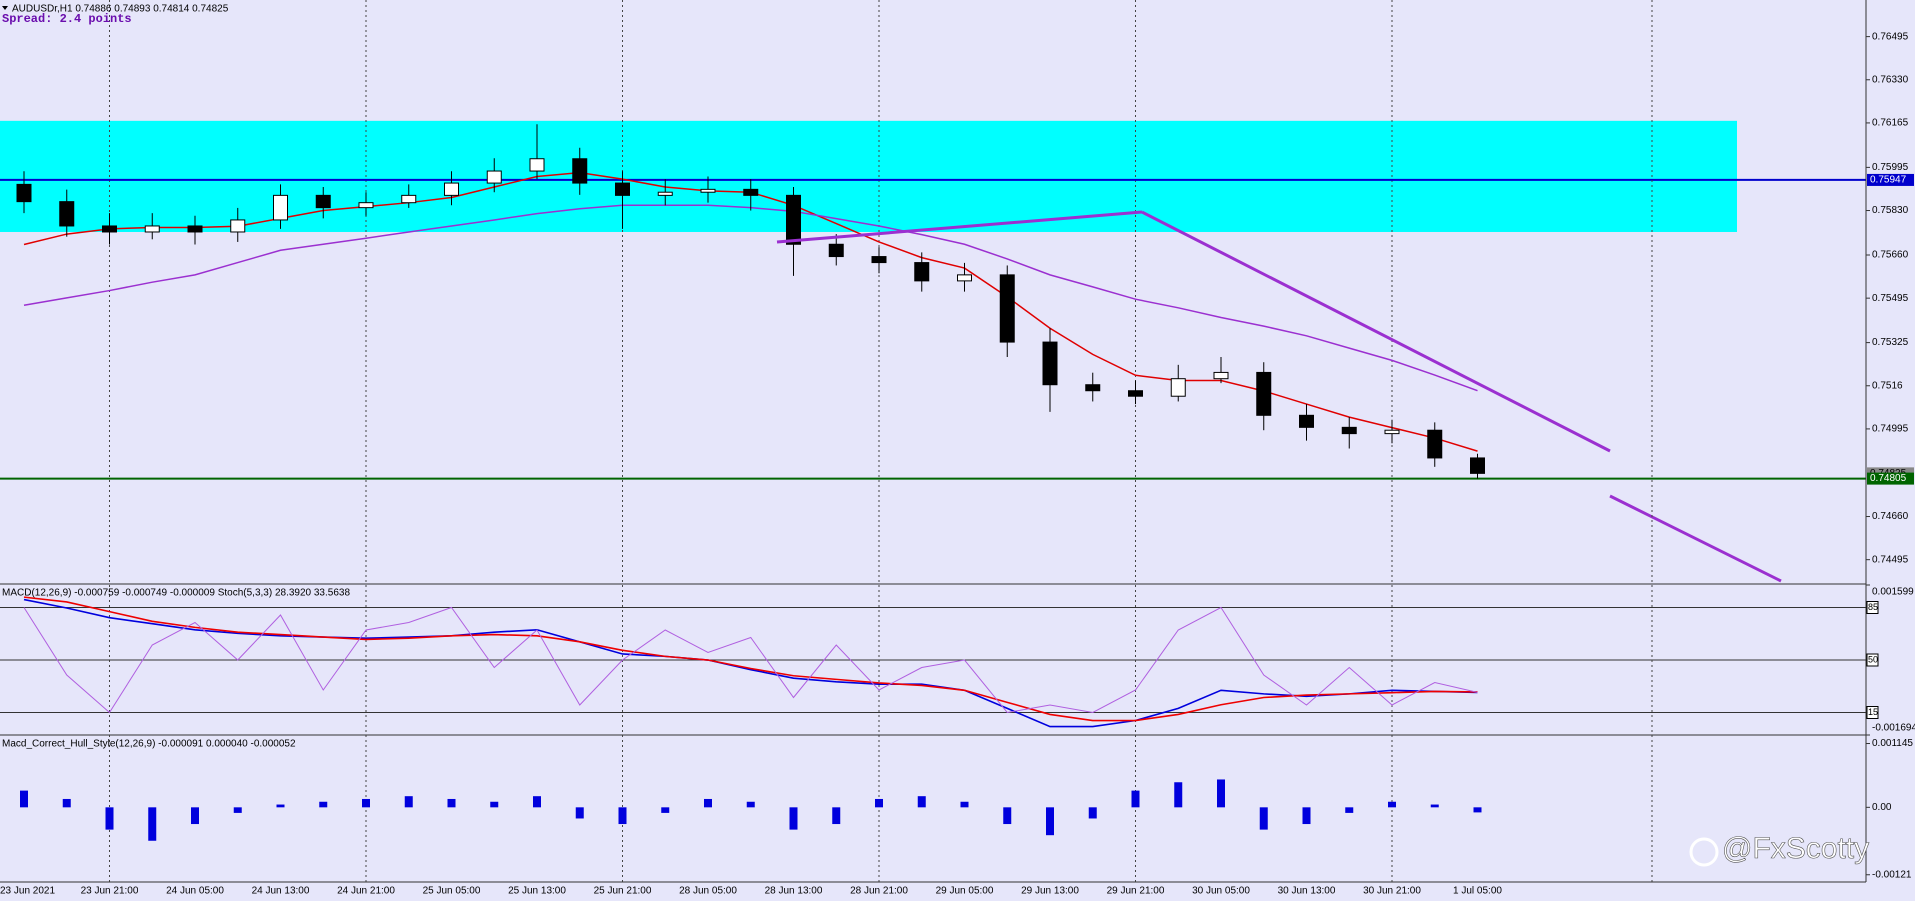  What do you see at coordinates (1890, 516) in the screenshot?
I see `y-tick-label: 0.74660` at bounding box center [1890, 516].